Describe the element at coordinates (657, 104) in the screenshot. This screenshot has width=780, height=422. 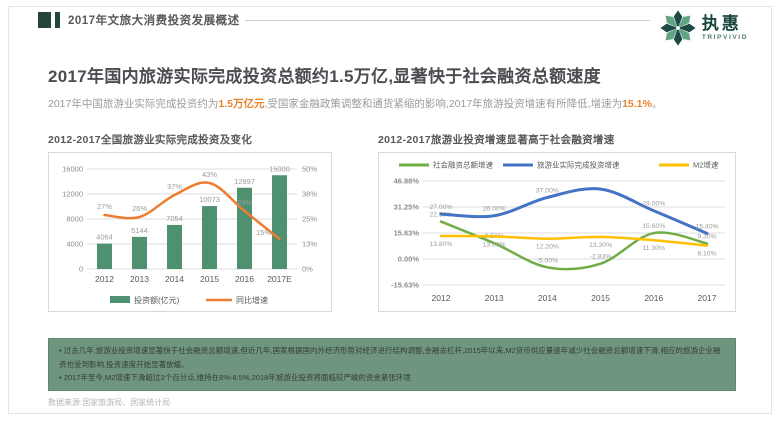
I see `subtitle-text-3: 。` at that location.